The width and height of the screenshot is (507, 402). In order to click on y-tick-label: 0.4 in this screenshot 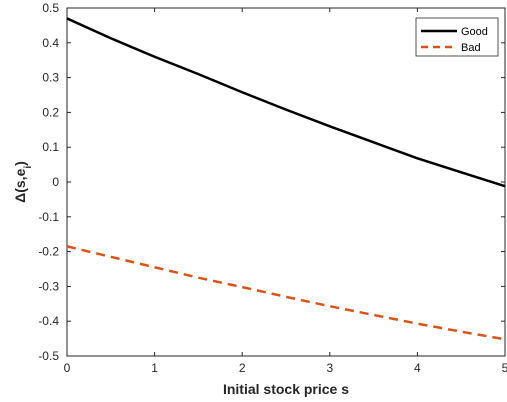, I will do `click(50, 43)`.